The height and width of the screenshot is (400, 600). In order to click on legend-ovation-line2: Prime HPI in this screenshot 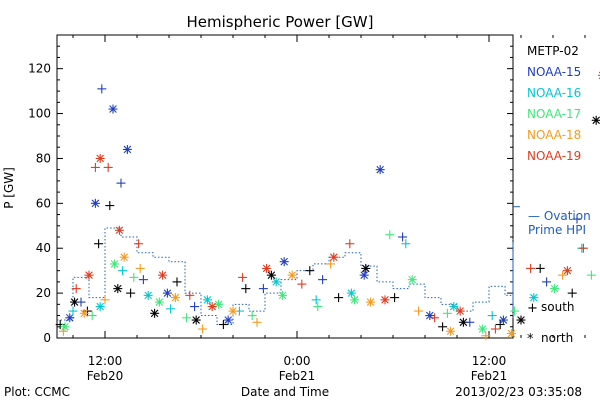, I will do `click(557, 230)`.